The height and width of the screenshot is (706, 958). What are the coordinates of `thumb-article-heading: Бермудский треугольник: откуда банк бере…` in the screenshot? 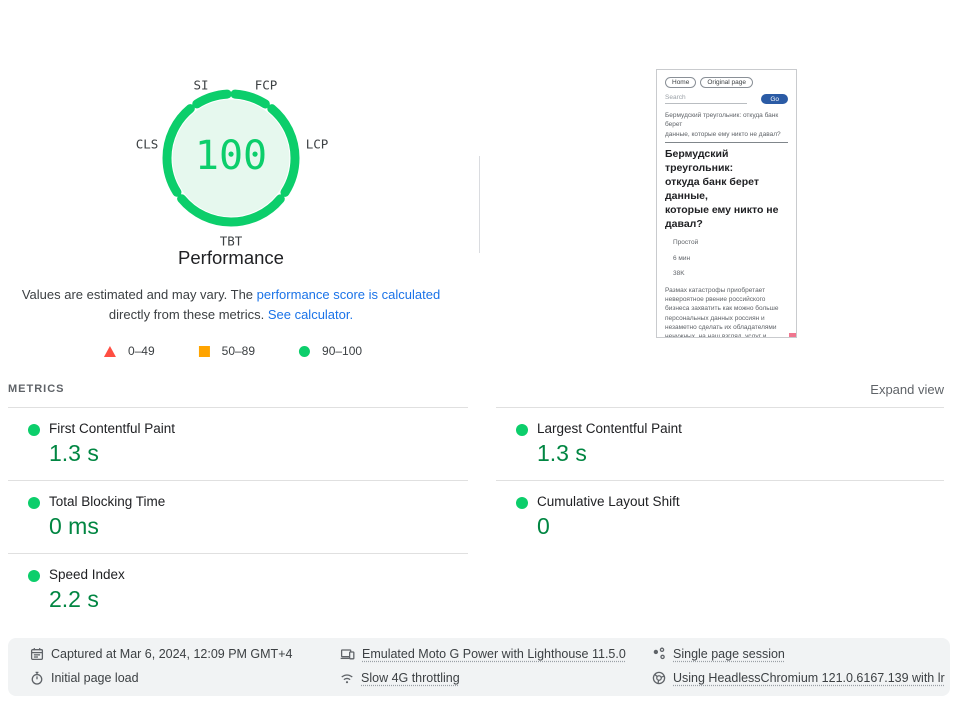 It's located at (722, 189).